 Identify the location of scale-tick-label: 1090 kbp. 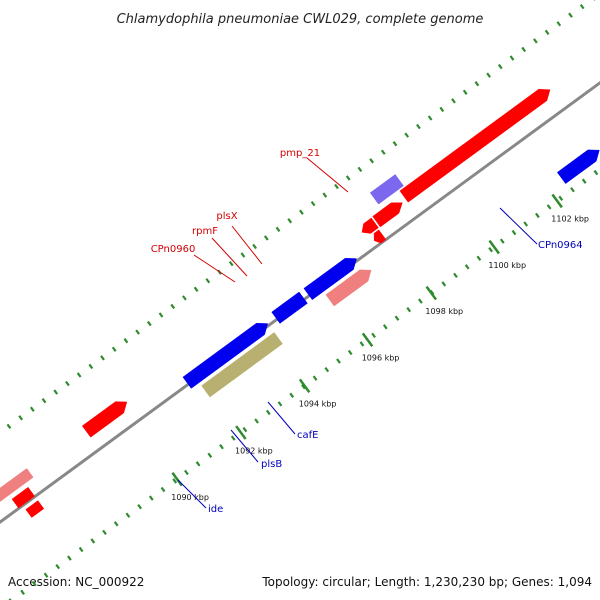
(190, 497).